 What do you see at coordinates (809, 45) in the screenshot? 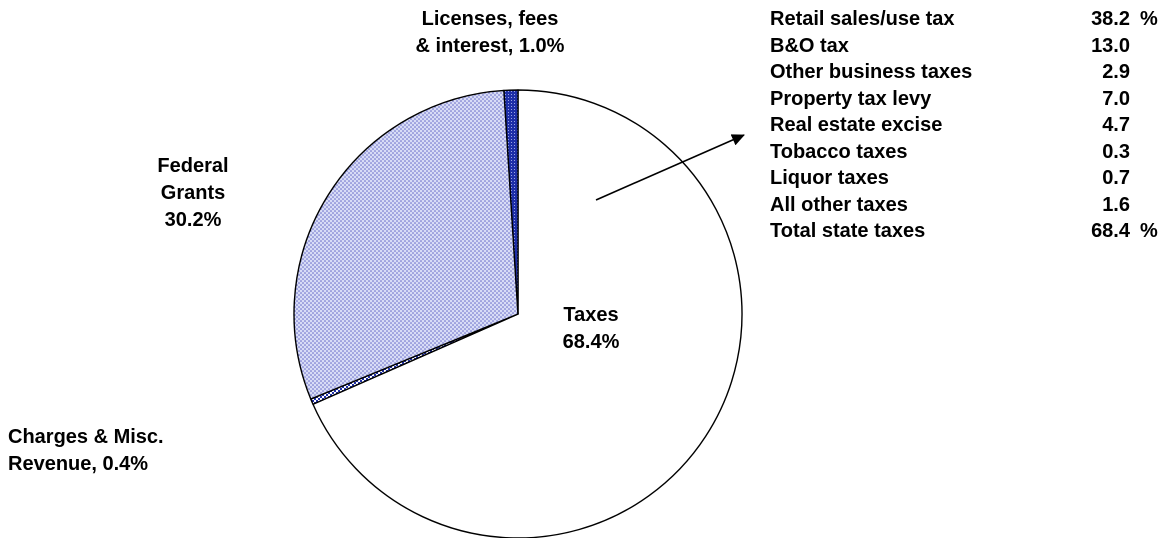
I see `breakdown-name: B&O tax` at bounding box center [809, 45].